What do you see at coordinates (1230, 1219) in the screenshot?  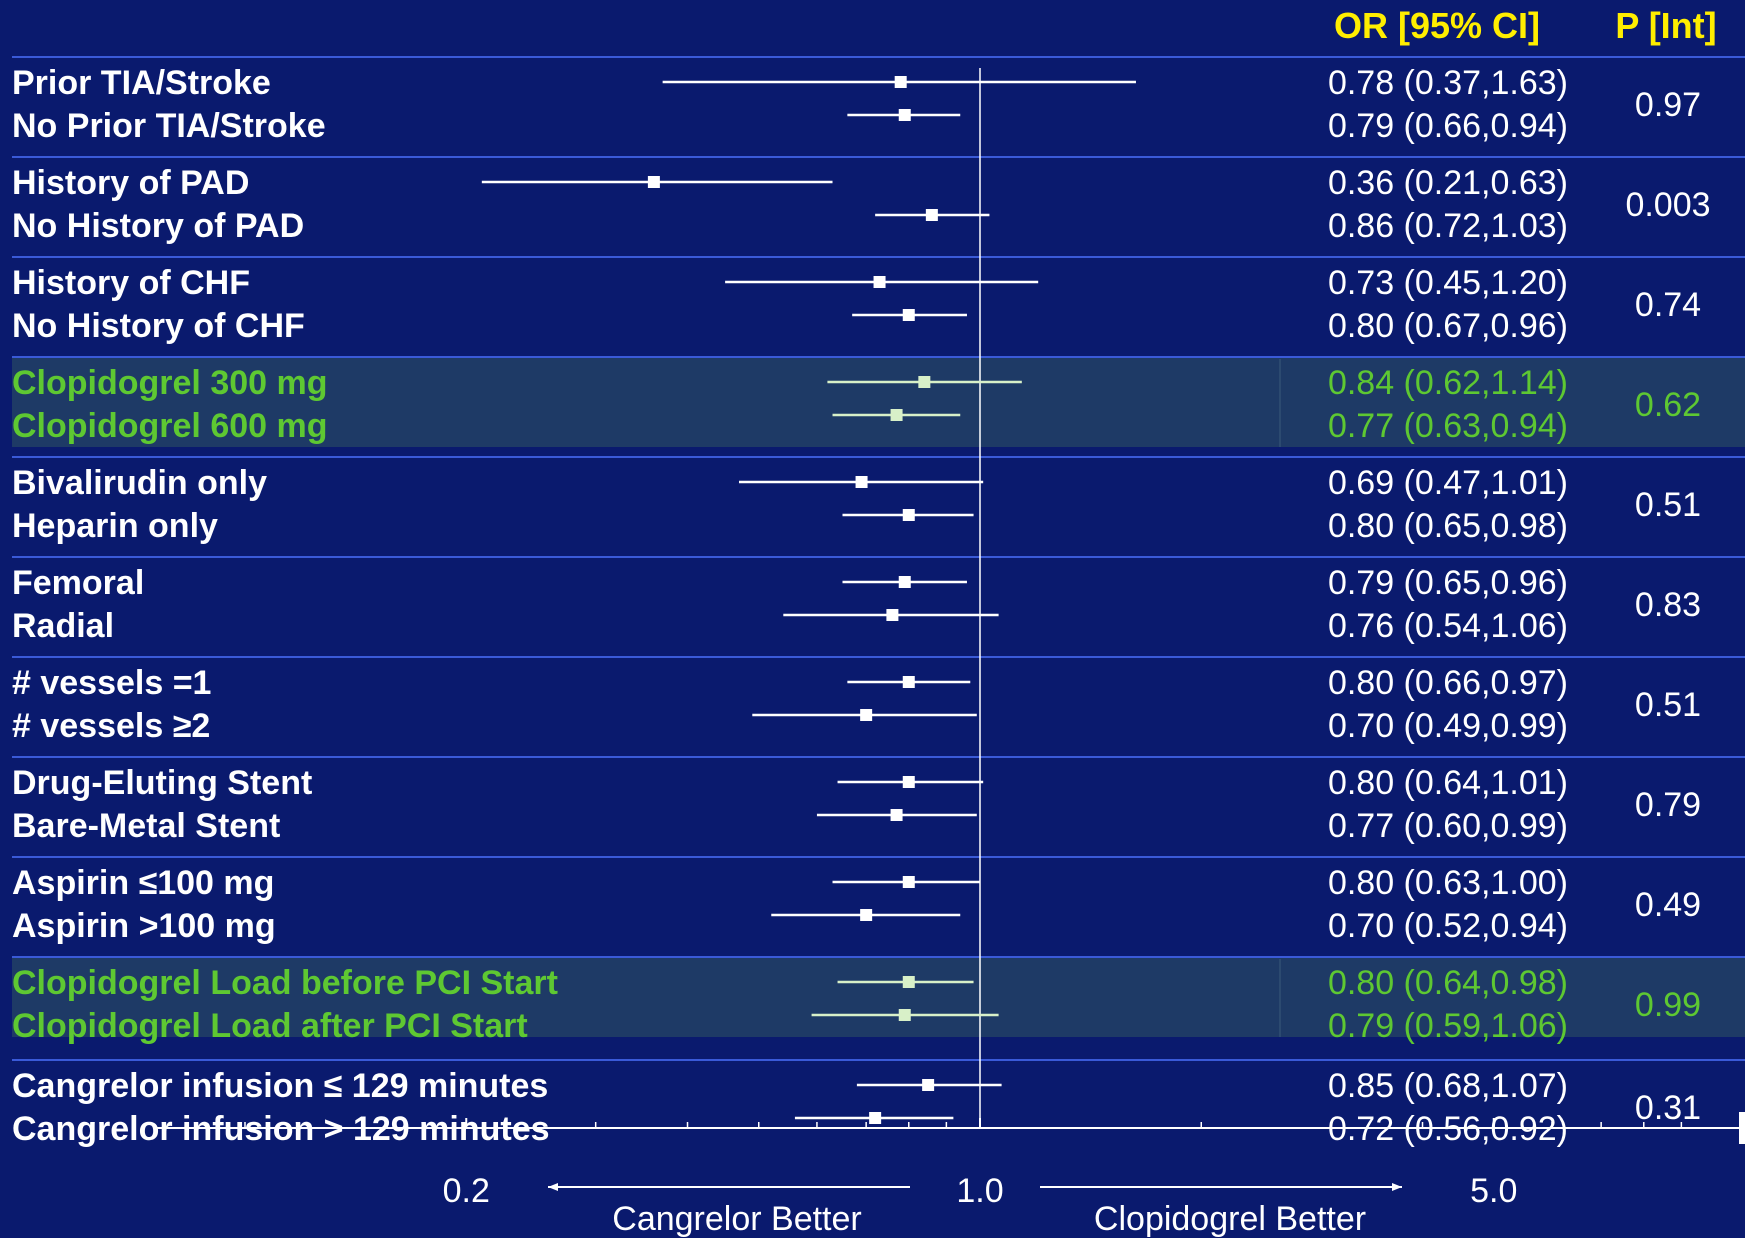 I see `right-direction-label: Clopidogrel Better` at bounding box center [1230, 1219].